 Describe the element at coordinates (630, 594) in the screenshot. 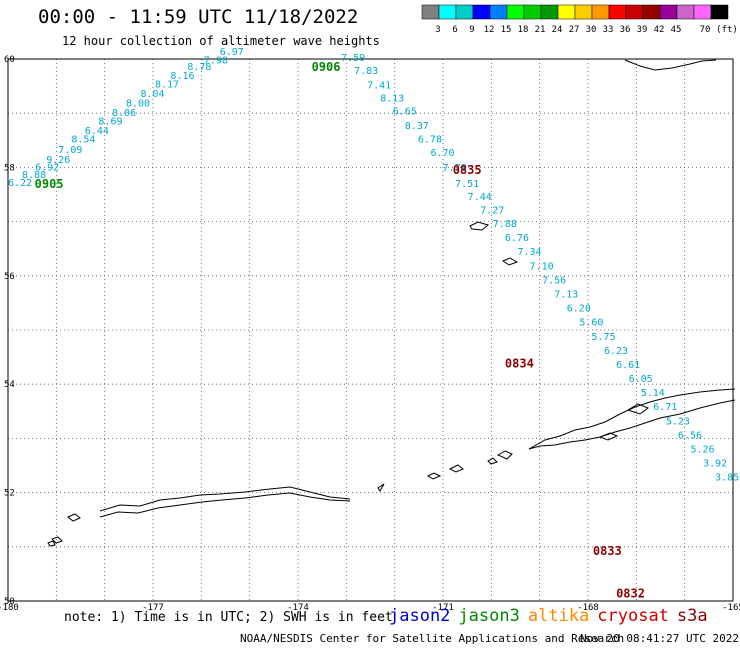

I see `pass-time-label: 0832` at that location.